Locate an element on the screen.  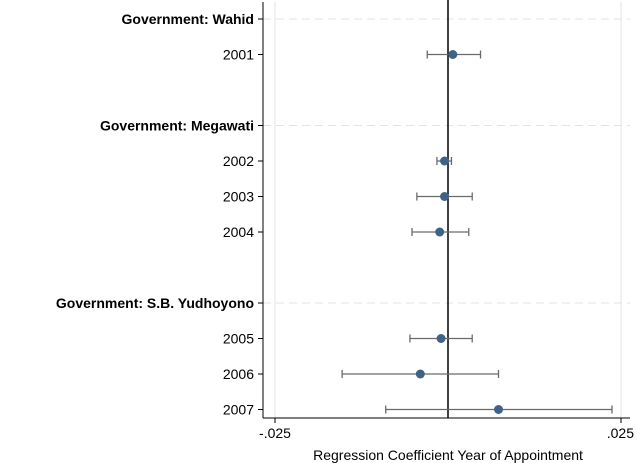
group-label: Government: Megawati is located at coordinates (177, 126).